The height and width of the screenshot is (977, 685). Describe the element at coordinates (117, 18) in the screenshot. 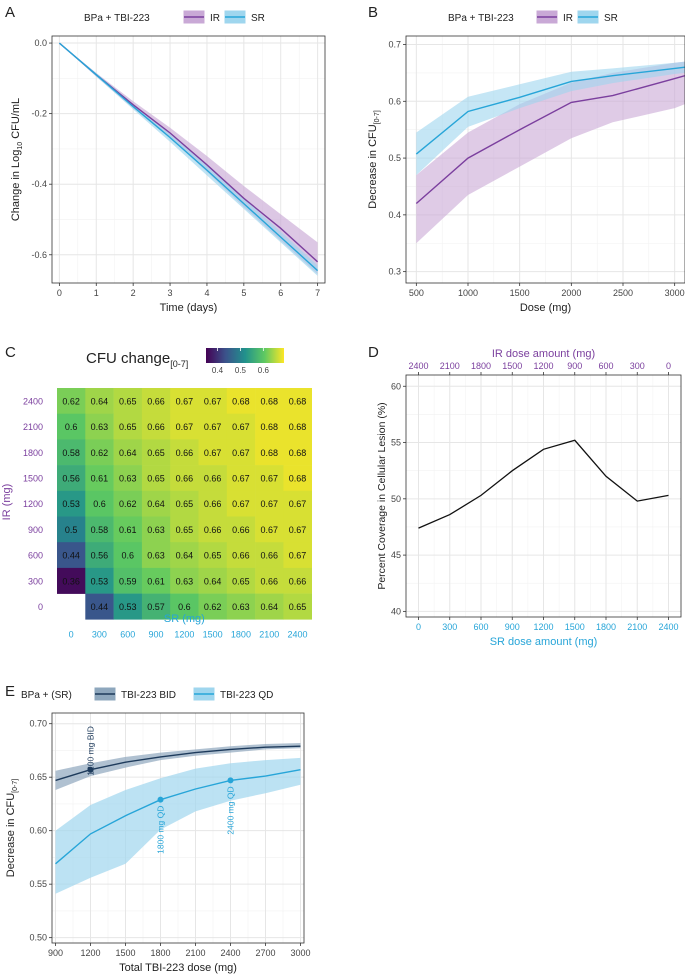

I see `legend-title: BPa + TBI-223` at that location.